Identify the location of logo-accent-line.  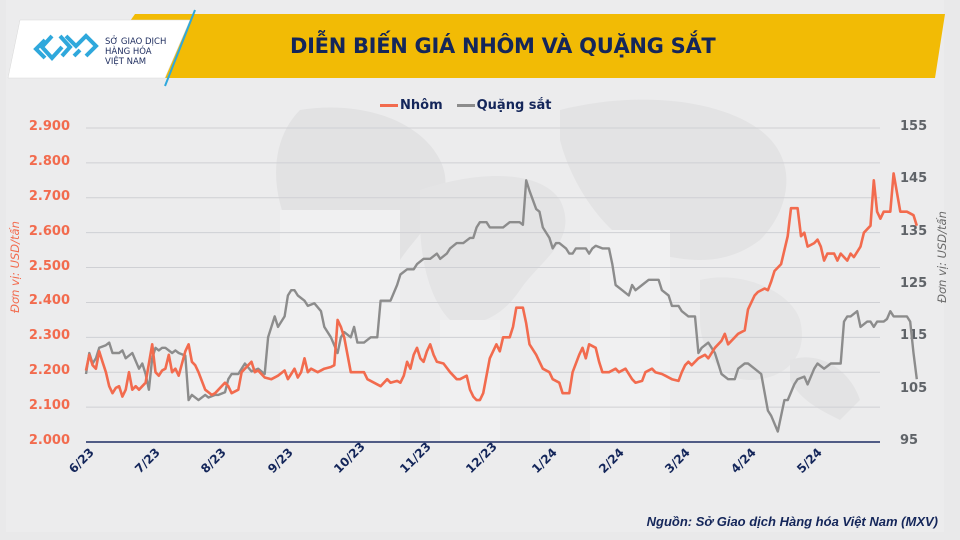
(180, 48).